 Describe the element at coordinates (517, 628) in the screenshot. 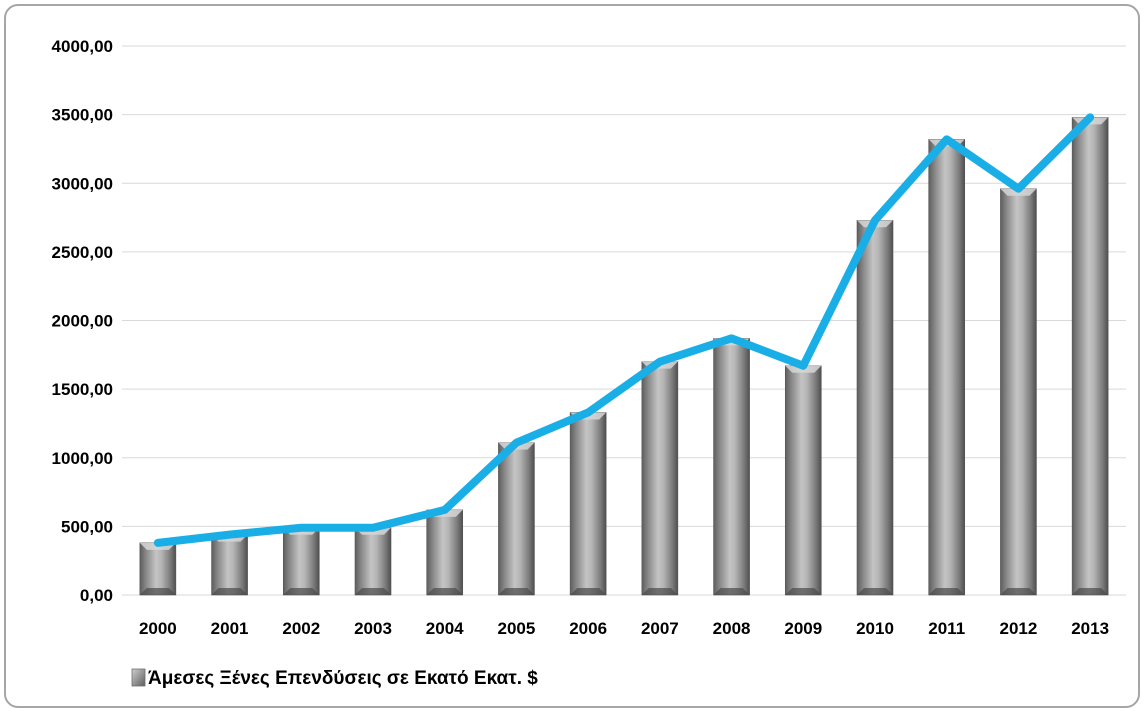

I see `x-tick-label: 2005` at that location.